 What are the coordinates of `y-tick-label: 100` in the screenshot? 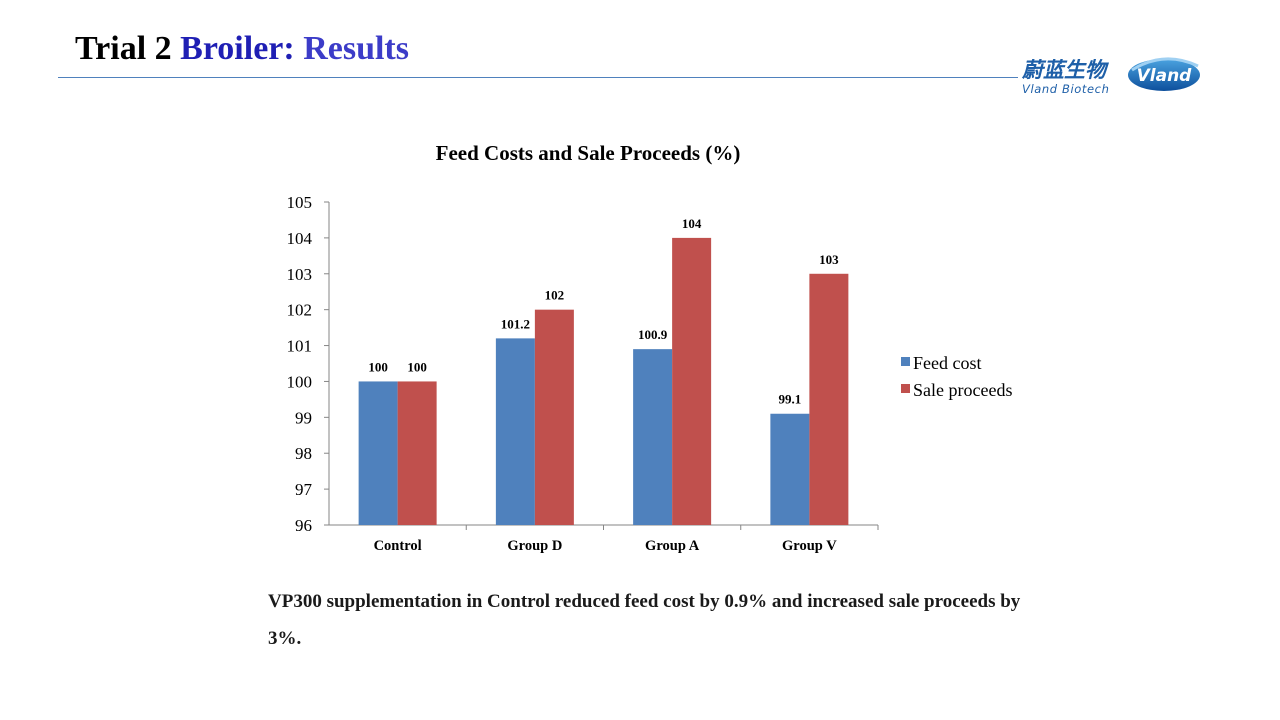 It's located at (300, 381).